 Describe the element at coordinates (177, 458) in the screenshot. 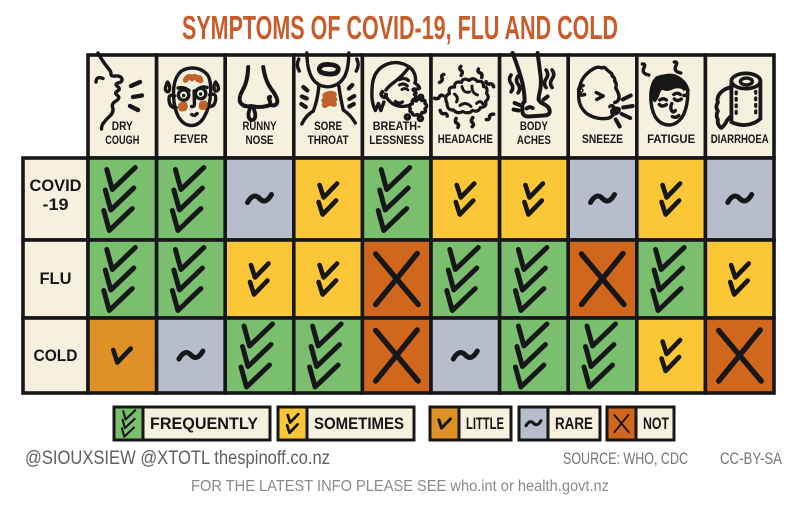

I see `svg-text:@SIOUXSIEW @XTOTL thespinoff.c: @SIOUXSIEW @XTOTL thespinoff.co.nz` at that location.